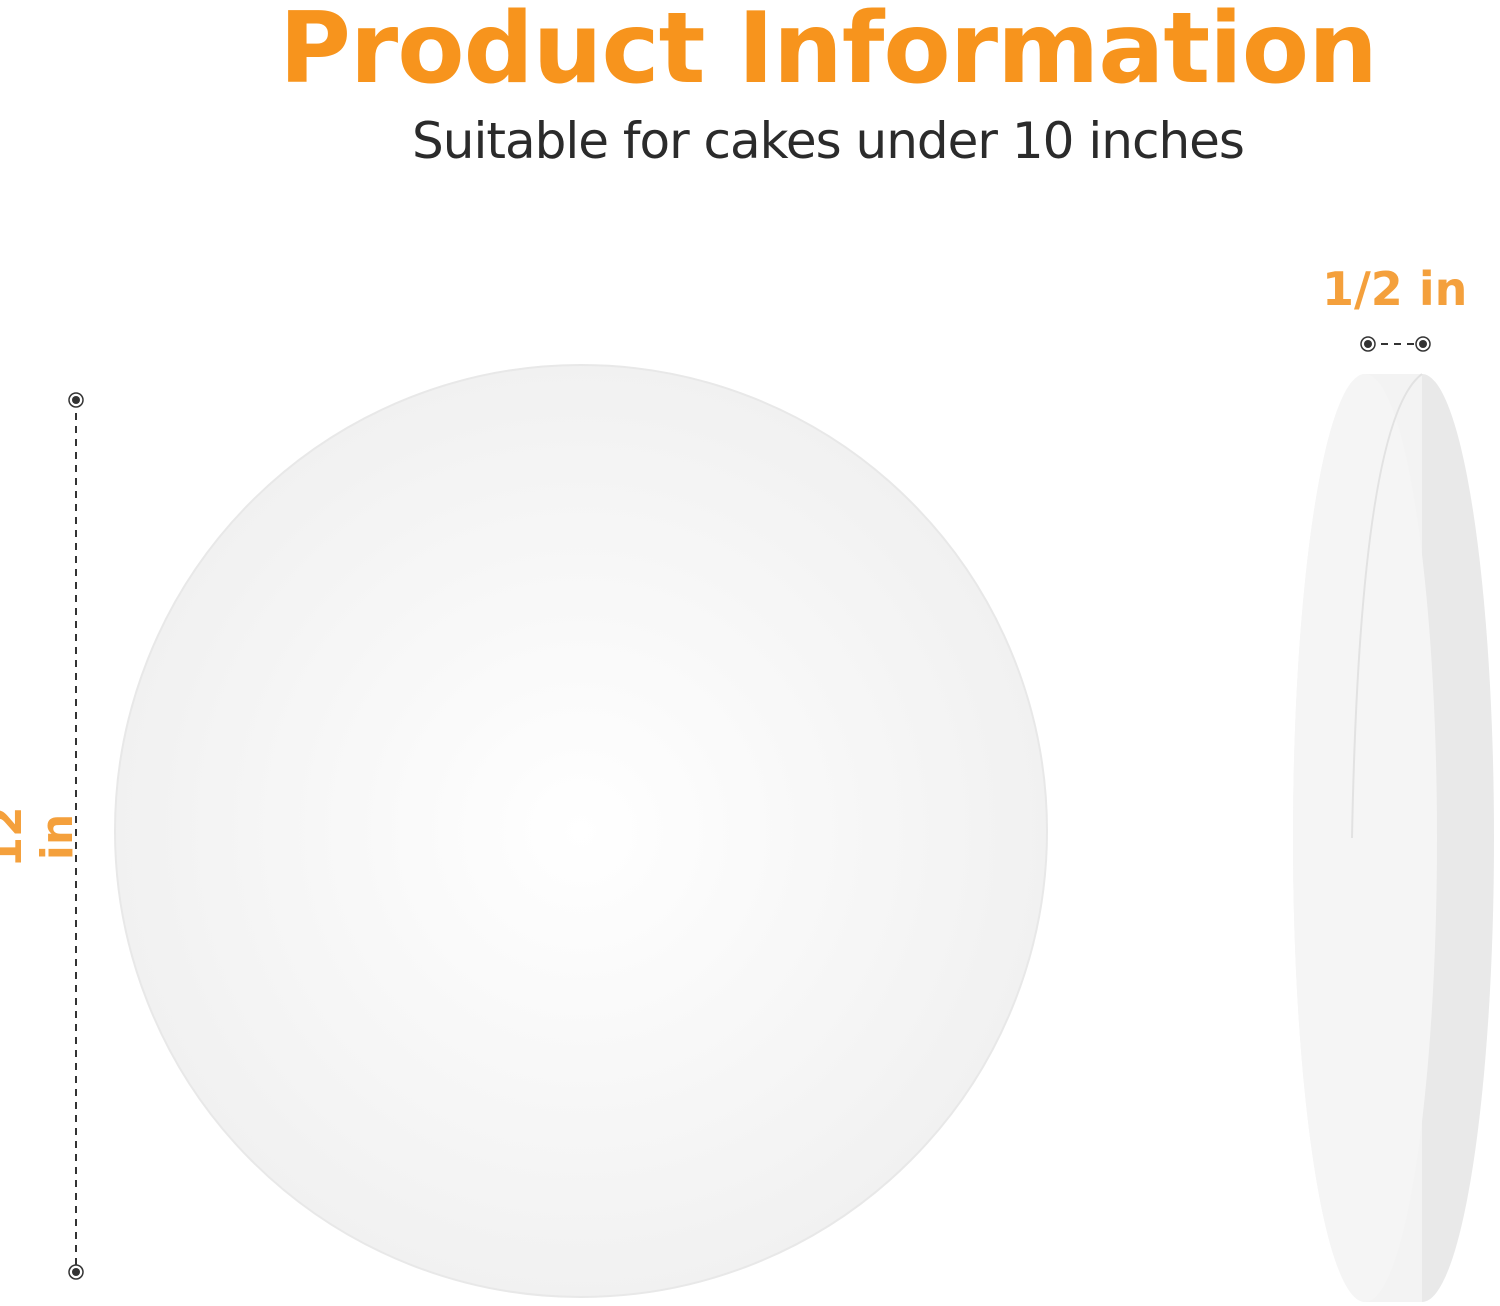 This screenshot has height=1306, width=1500. I want to click on cake-board-side, so click(1393, 837).